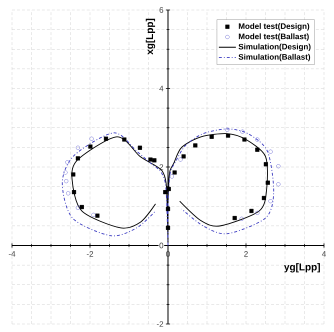 The height and width of the screenshot is (332, 334). What do you see at coordinates (151, 36) in the screenshot?
I see `y-axis-title: xg[Lpp]` at bounding box center [151, 36].